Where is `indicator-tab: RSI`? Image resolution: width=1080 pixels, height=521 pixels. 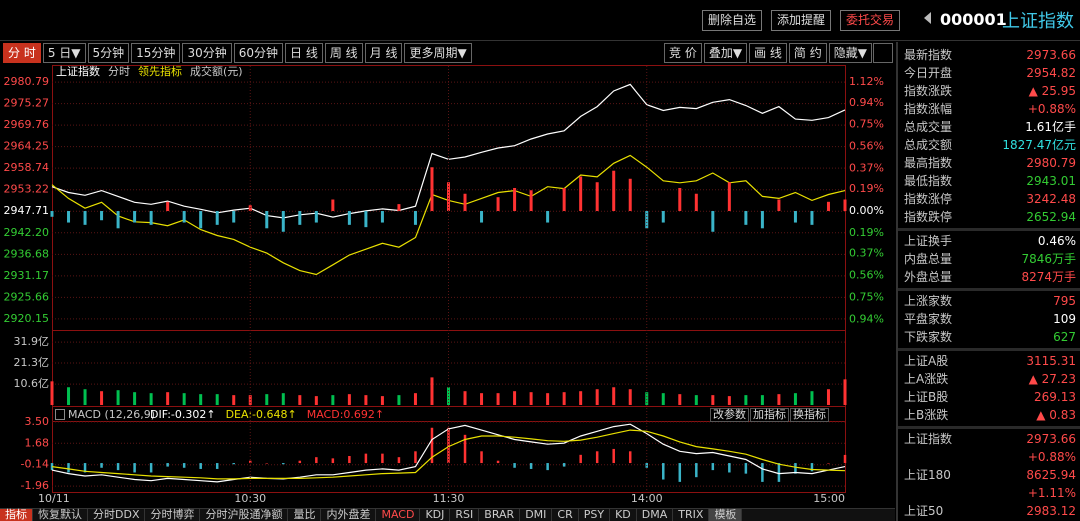 indicator-tab: RSI is located at coordinates (465, 515).